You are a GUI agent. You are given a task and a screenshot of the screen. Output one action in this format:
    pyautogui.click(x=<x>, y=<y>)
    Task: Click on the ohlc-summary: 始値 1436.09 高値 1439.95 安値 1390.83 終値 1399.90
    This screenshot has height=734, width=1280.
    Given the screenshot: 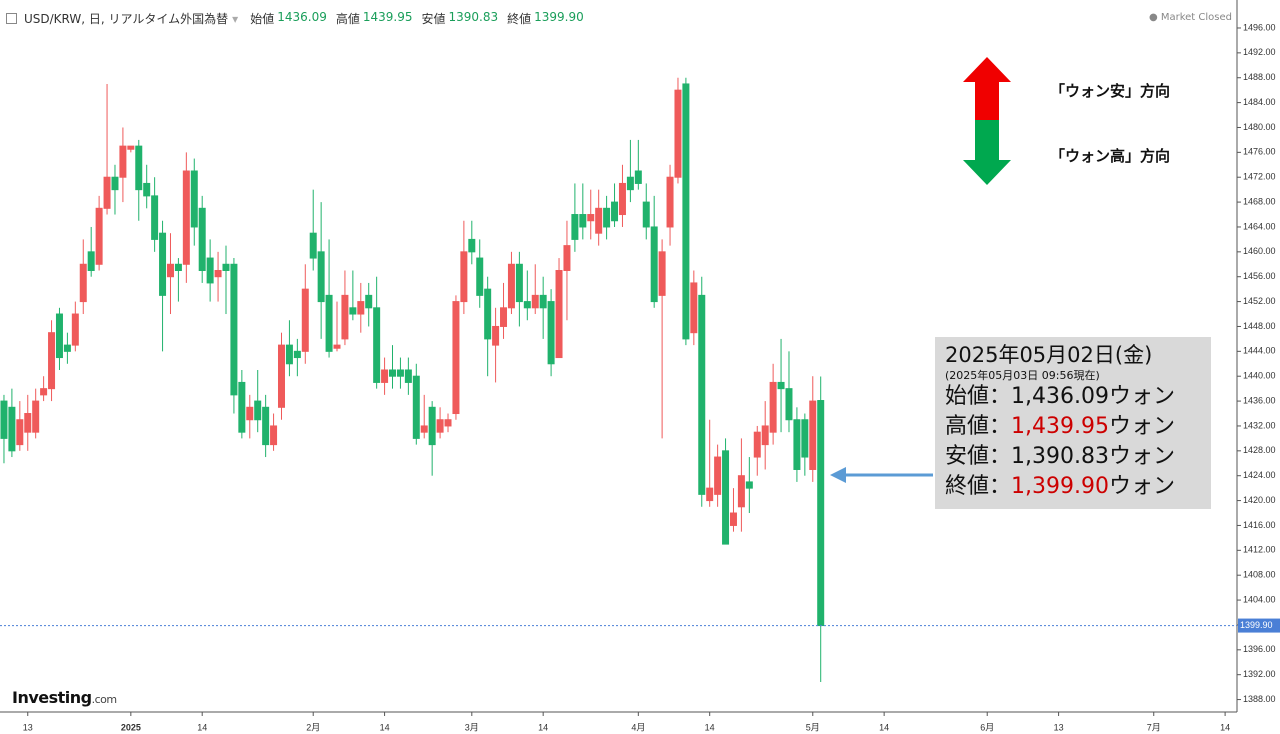 What is the action you would take?
    pyautogui.click(x=420, y=18)
    